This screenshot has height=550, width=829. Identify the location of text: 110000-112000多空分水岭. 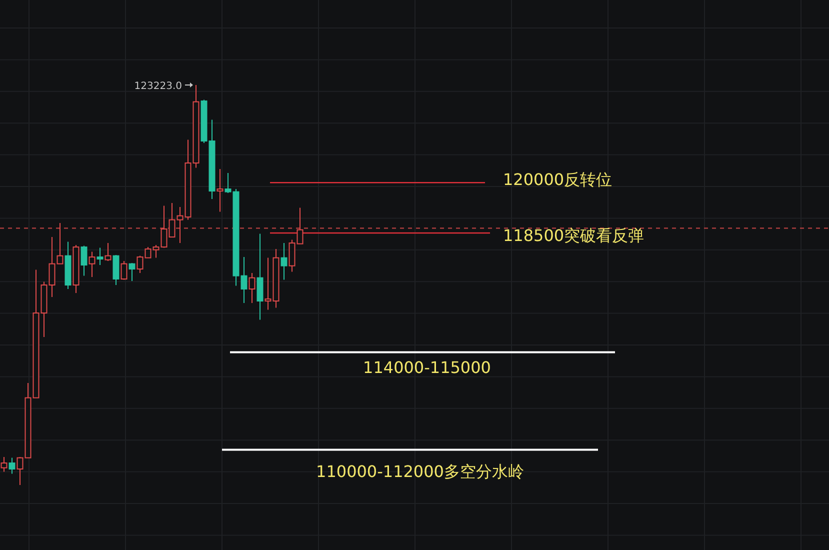
(420, 471).